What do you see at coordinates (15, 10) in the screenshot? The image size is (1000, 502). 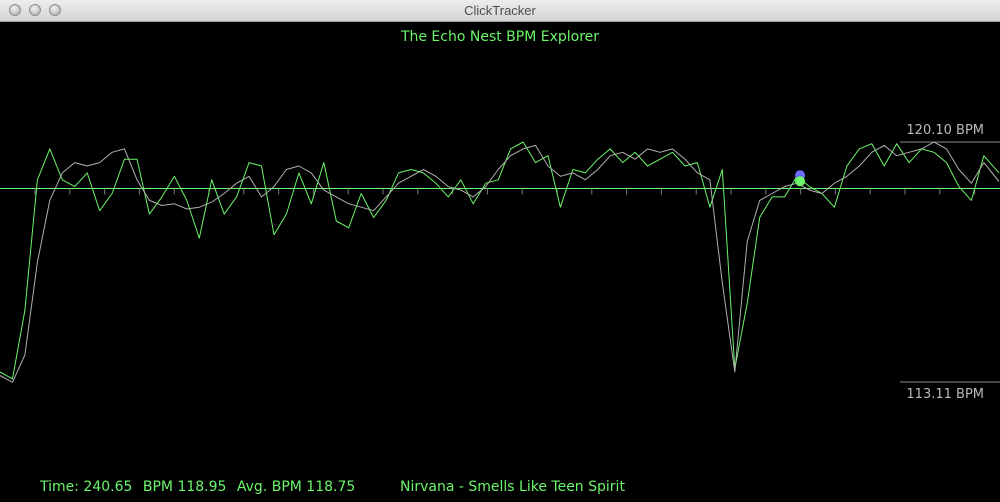 I see `close-window-button` at bounding box center [15, 10].